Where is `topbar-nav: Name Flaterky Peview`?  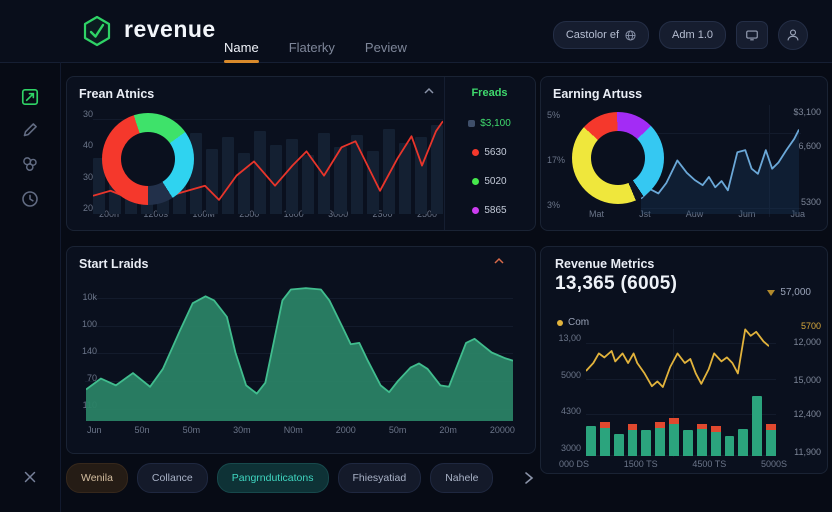
topbar-nav: Name Flaterky Peview is located at coordinates (315, 51).